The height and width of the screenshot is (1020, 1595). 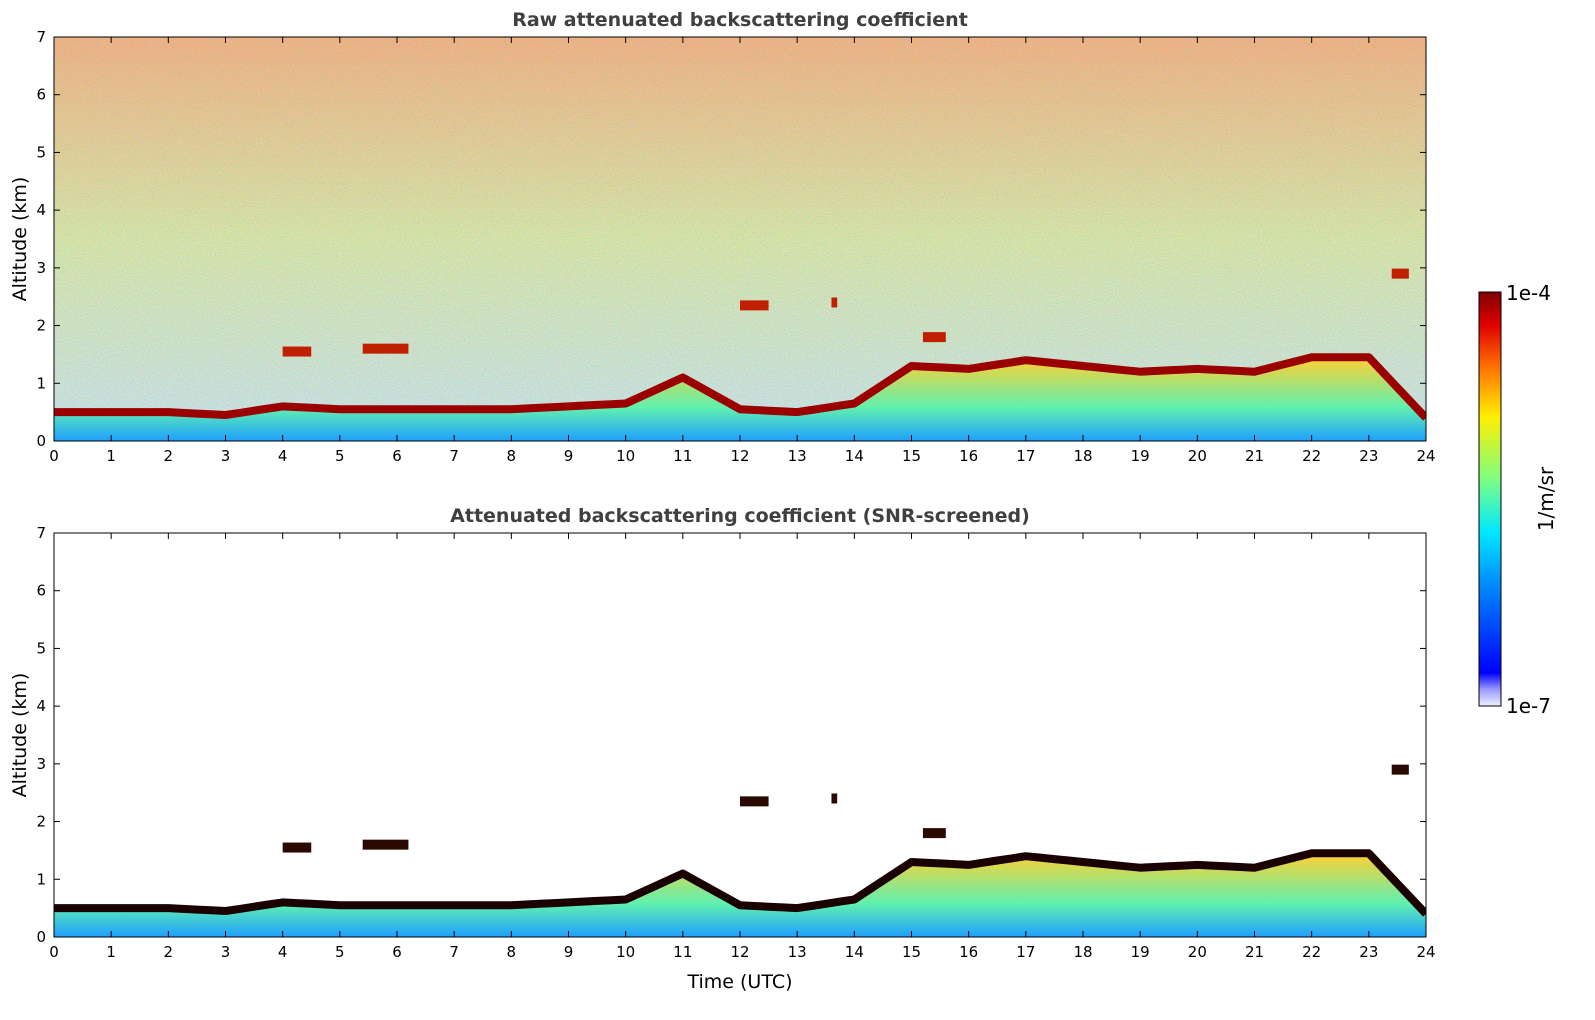 I want to click on screened-y-axis-label: Altitude (km), so click(x=20, y=735).